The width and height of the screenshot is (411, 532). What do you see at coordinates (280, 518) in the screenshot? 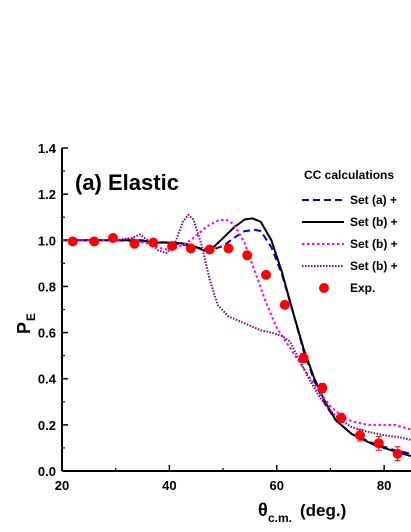
I see `x-axis-label-subscript: c.m.` at bounding box center [280, 518].